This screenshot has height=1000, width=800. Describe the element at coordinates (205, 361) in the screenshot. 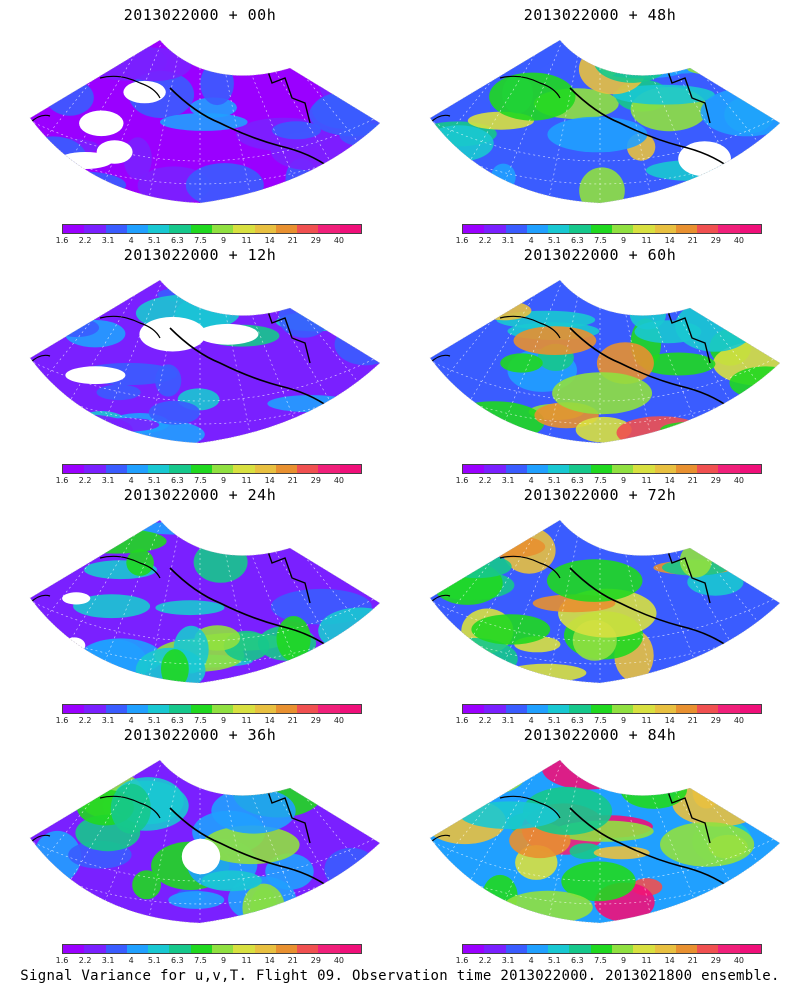

I see `field-background` at that location.